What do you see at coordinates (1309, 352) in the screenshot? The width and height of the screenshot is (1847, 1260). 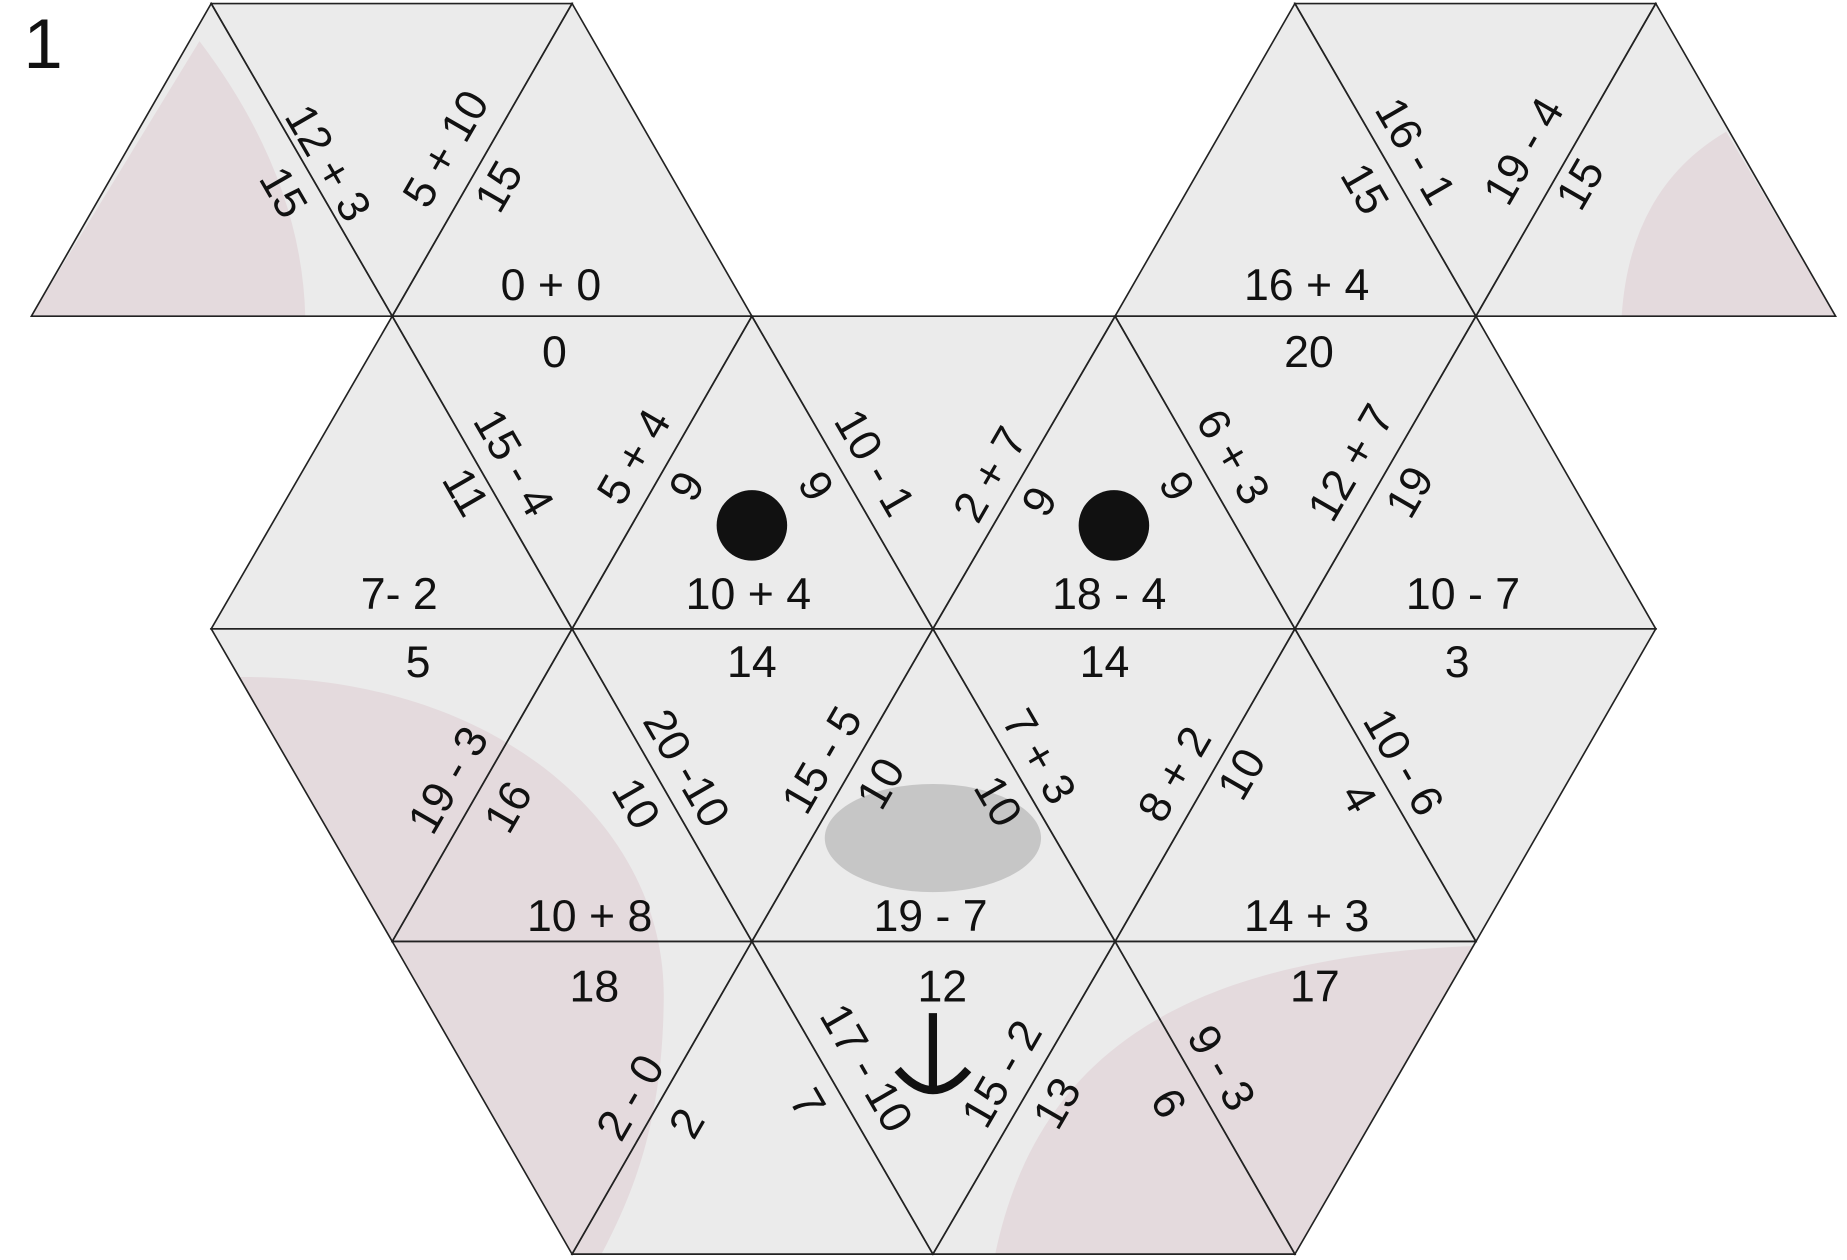 I see `piece-label: 20` at bounding box center [1309, 352].